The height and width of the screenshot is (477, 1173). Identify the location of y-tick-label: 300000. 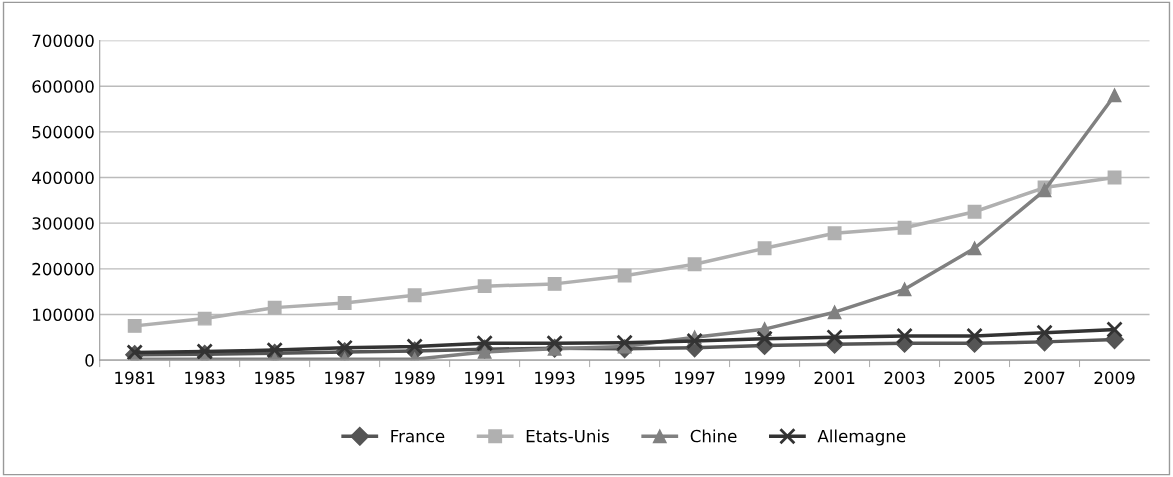
(63, 223).